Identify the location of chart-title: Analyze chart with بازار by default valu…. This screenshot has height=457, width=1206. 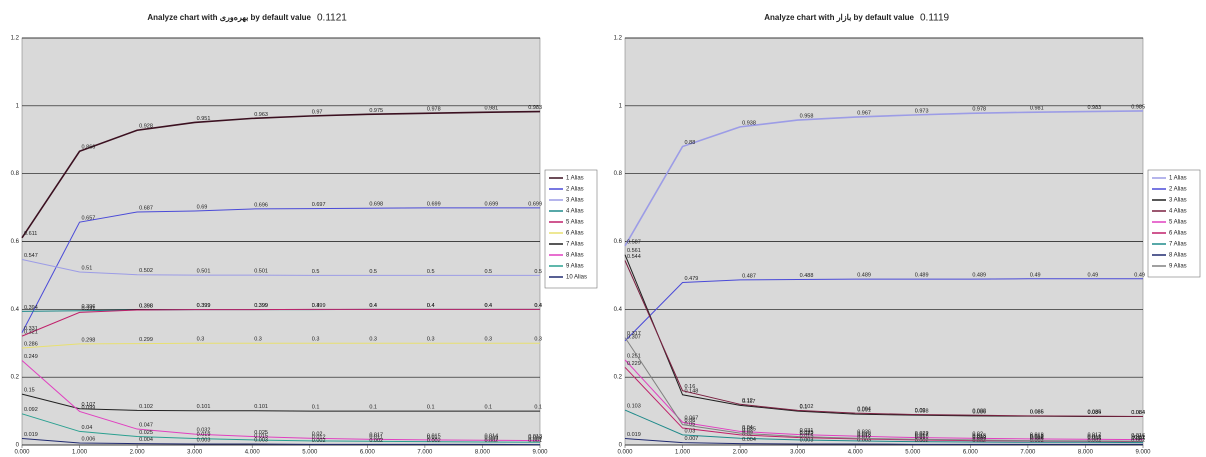
(839, 18).